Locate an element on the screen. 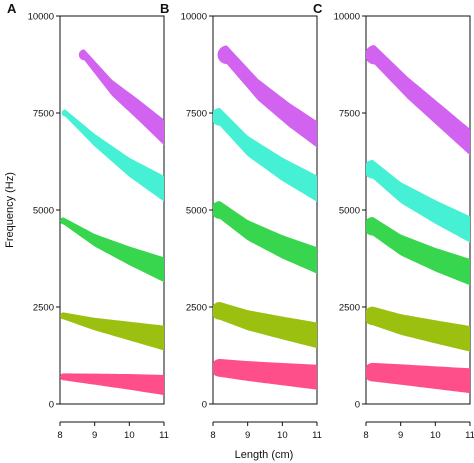 The height and width of the screenshot is (463, 474). x-axis-title: Length (cm) is located at coordinates (264, 455).